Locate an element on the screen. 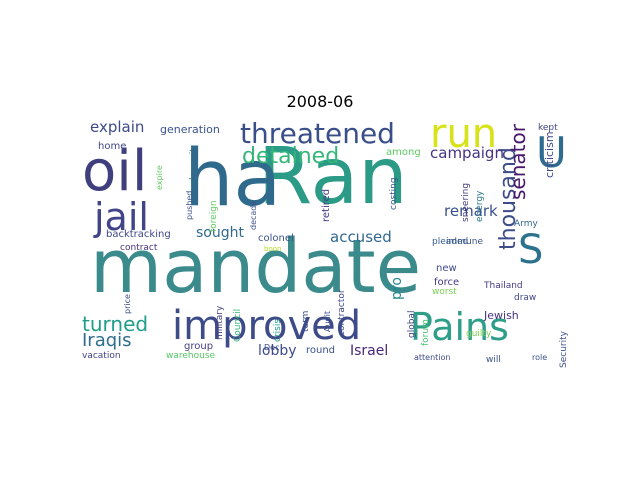 This screenshot has height=480, width=640. word-pushed: pushed is located at coordinates (189, 205).